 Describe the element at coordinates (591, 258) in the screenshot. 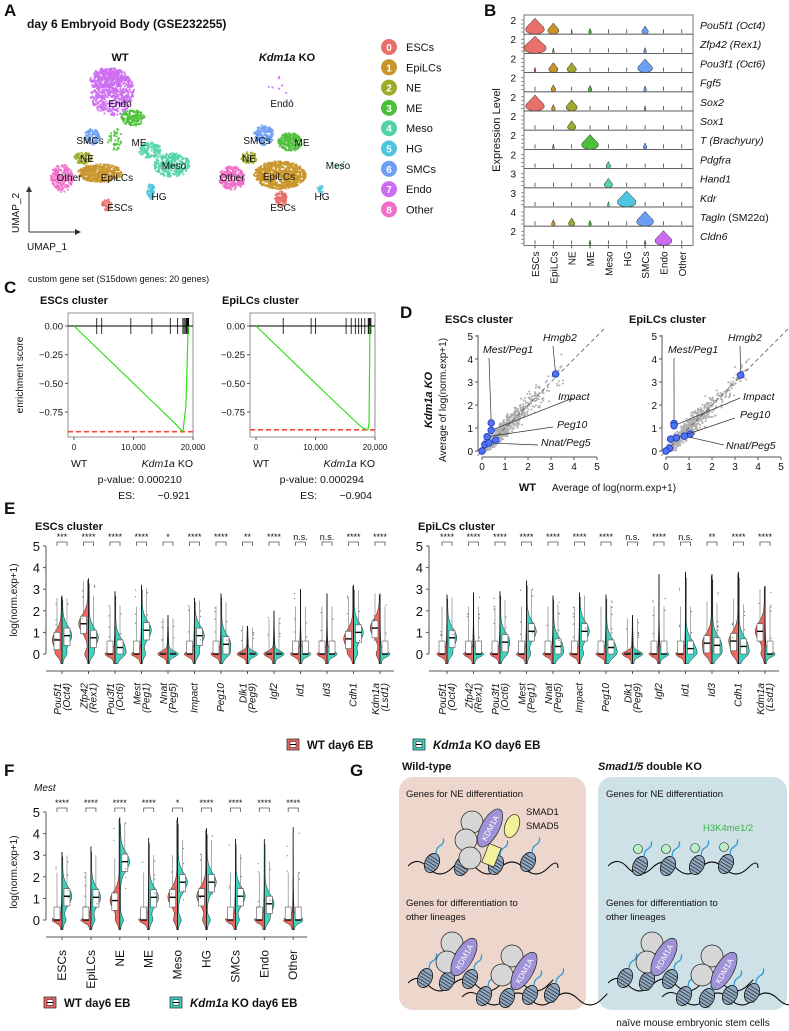

I see `x-tick-label: ME` at that location.